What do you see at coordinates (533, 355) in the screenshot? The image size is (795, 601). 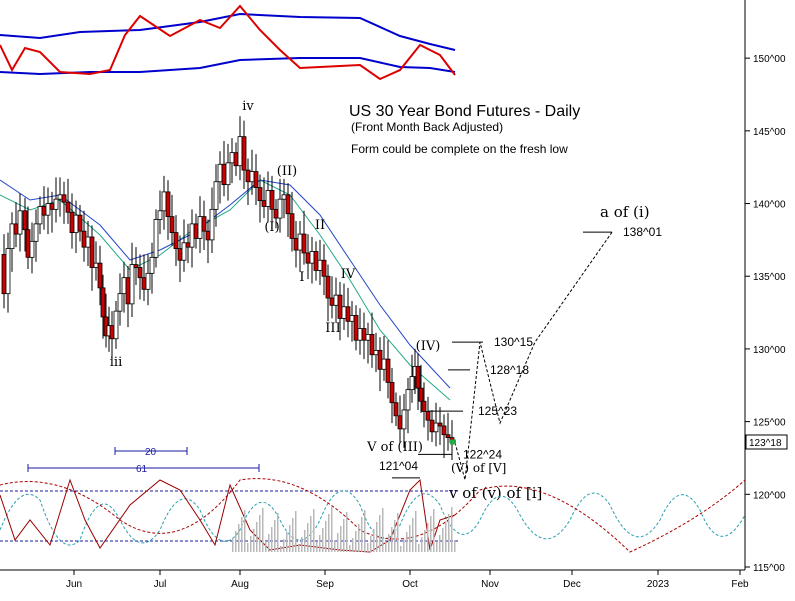 I see `projection-dashed-path` at bounding box center [533, 355].